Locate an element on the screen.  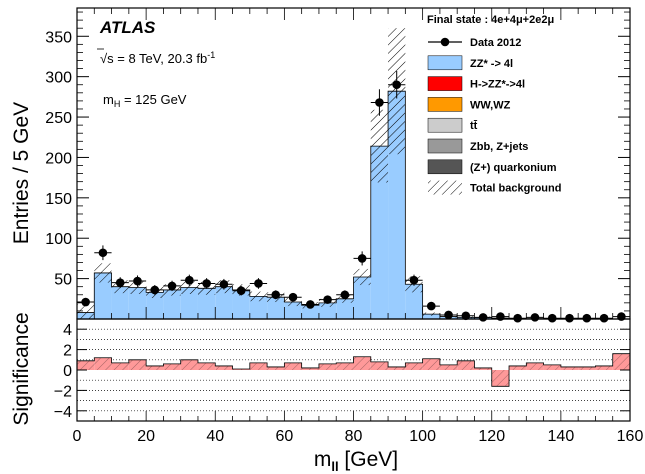
significance-histogram is located at coordinates (353, 370).